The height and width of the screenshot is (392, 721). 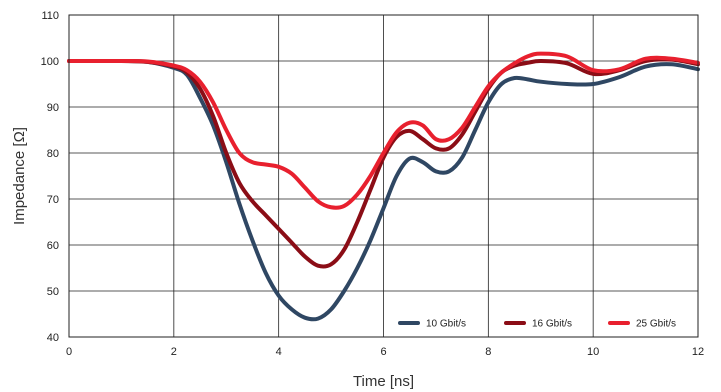 What do you see at coordinates (279, 352) in the screenshot?
I see `x-tick-label: 4` at bounding box center [279, 352].